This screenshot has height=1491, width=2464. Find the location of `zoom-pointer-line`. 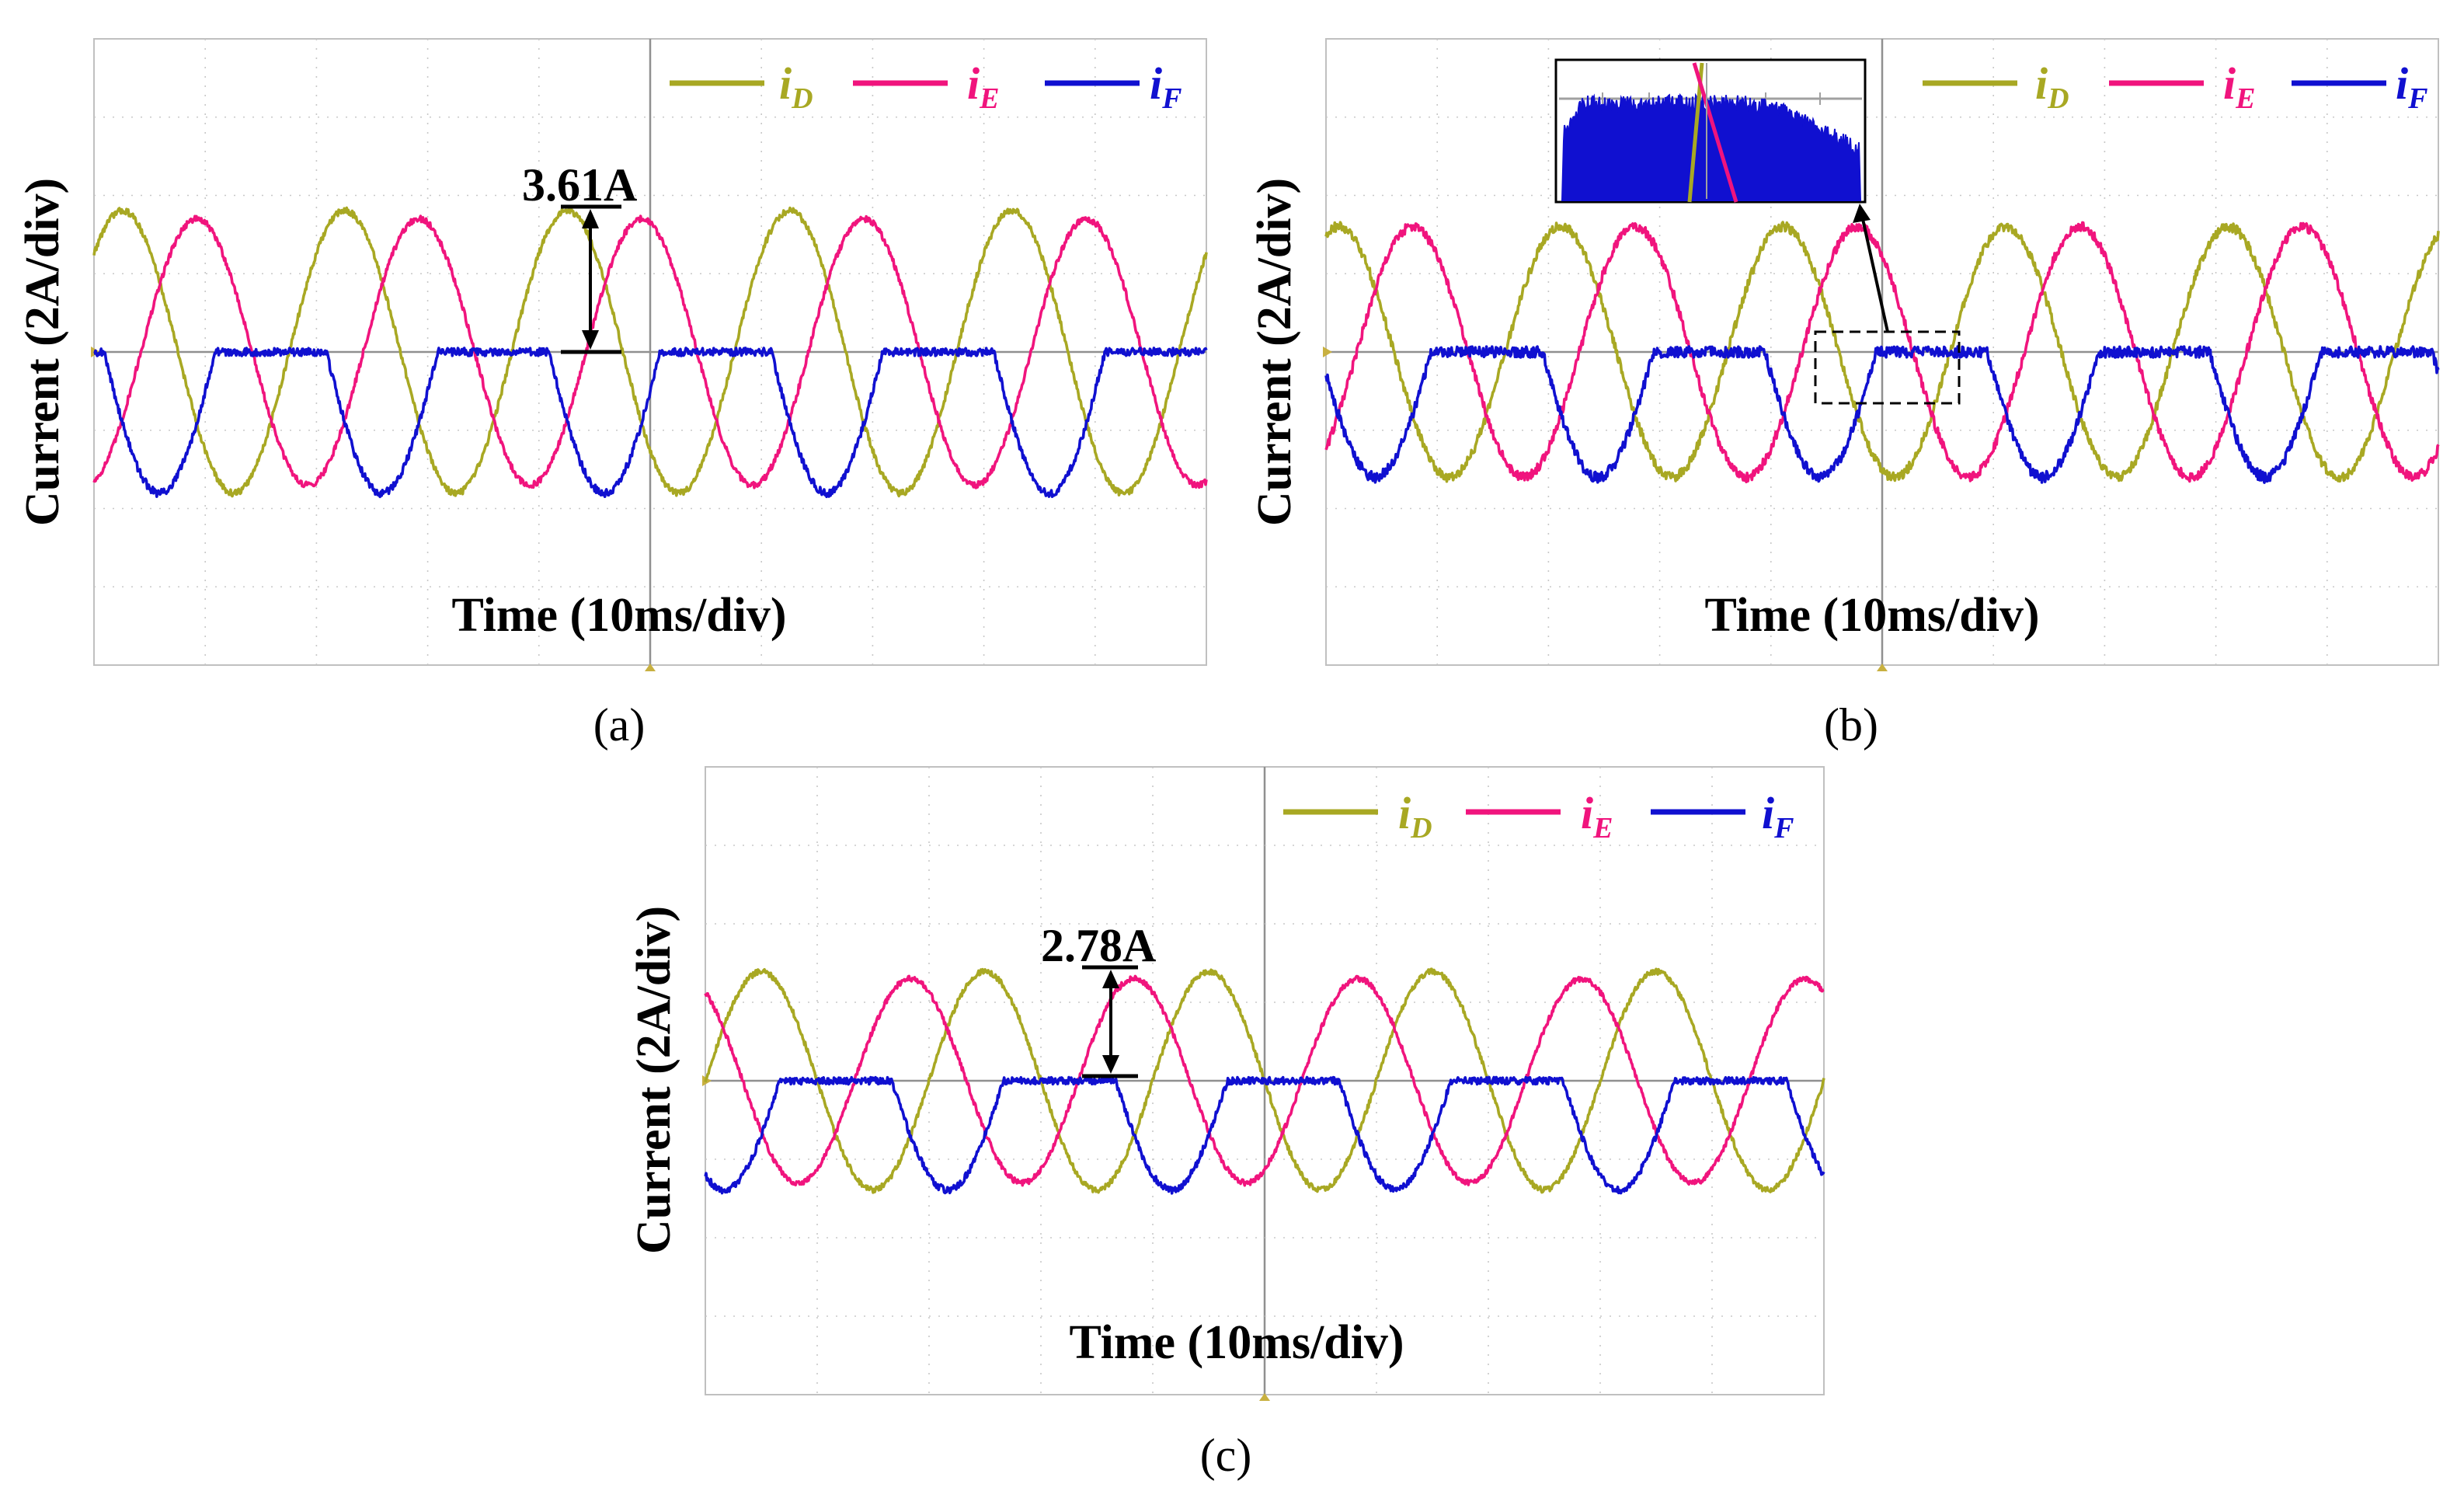

zoom-pointer-line is located at coordinates (1875, 275).